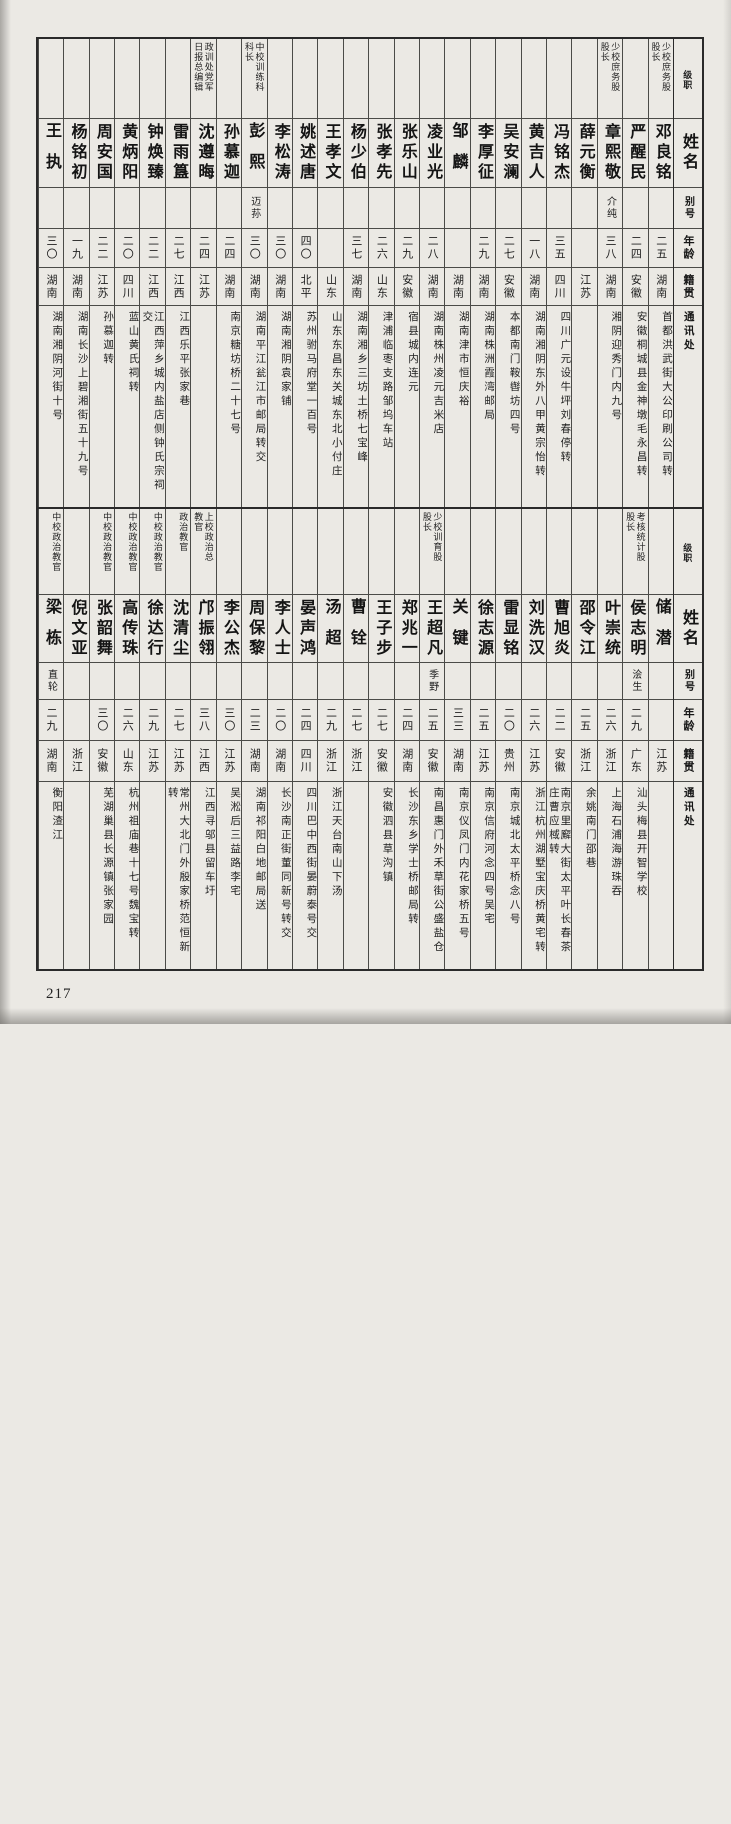 The height and width of the screenshot is (1824, 731). Describe the element at coordinates (509, 153) in the screenshot. I see `person-name: 吴安澜` at that location.